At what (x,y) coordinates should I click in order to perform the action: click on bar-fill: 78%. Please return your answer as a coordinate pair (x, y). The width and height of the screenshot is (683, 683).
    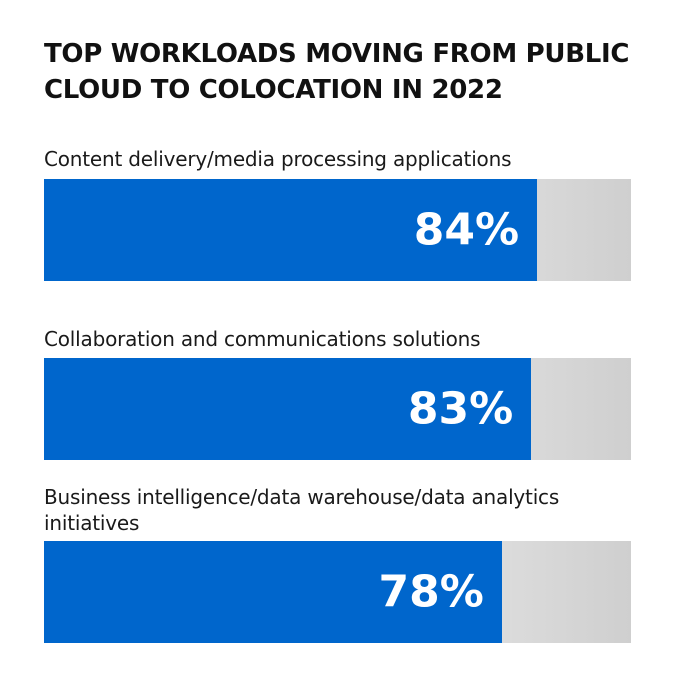
    Looking at the image, I should click on (273, 592).